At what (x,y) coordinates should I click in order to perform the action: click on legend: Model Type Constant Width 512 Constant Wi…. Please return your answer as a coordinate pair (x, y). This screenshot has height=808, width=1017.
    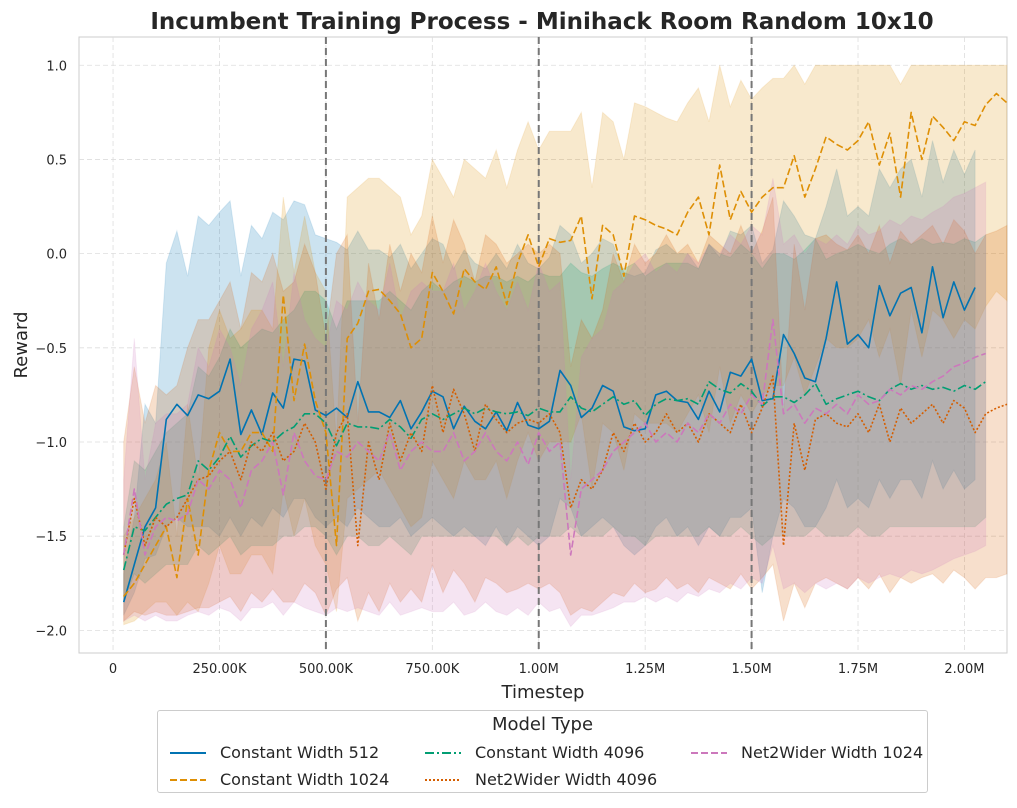
    Looking at the image, I should click on (542, 751).